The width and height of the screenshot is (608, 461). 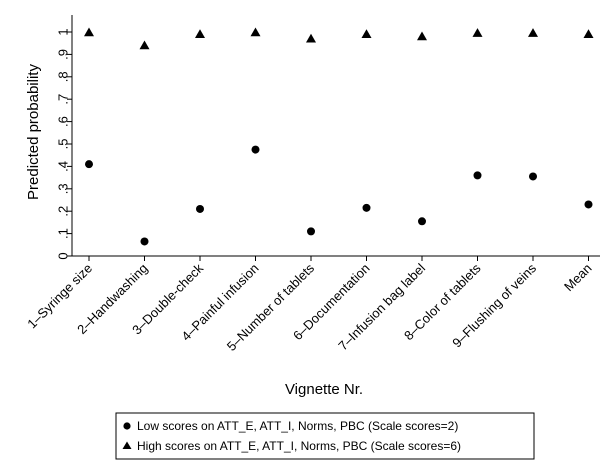 I want to click on y-tick-label: .9, so click(x=63, y=54).